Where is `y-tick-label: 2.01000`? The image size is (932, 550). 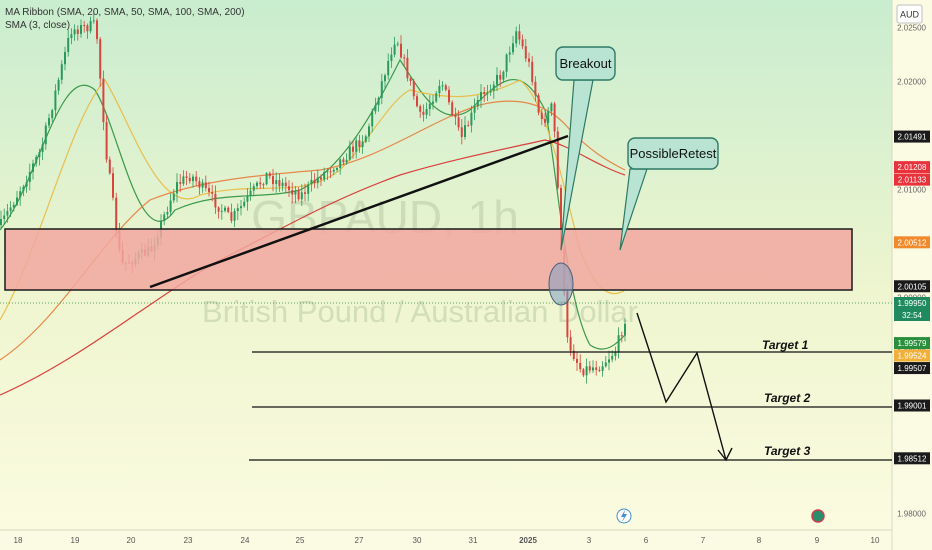
y-tick-label: 2.01000 is located at coordinates (911, 190).